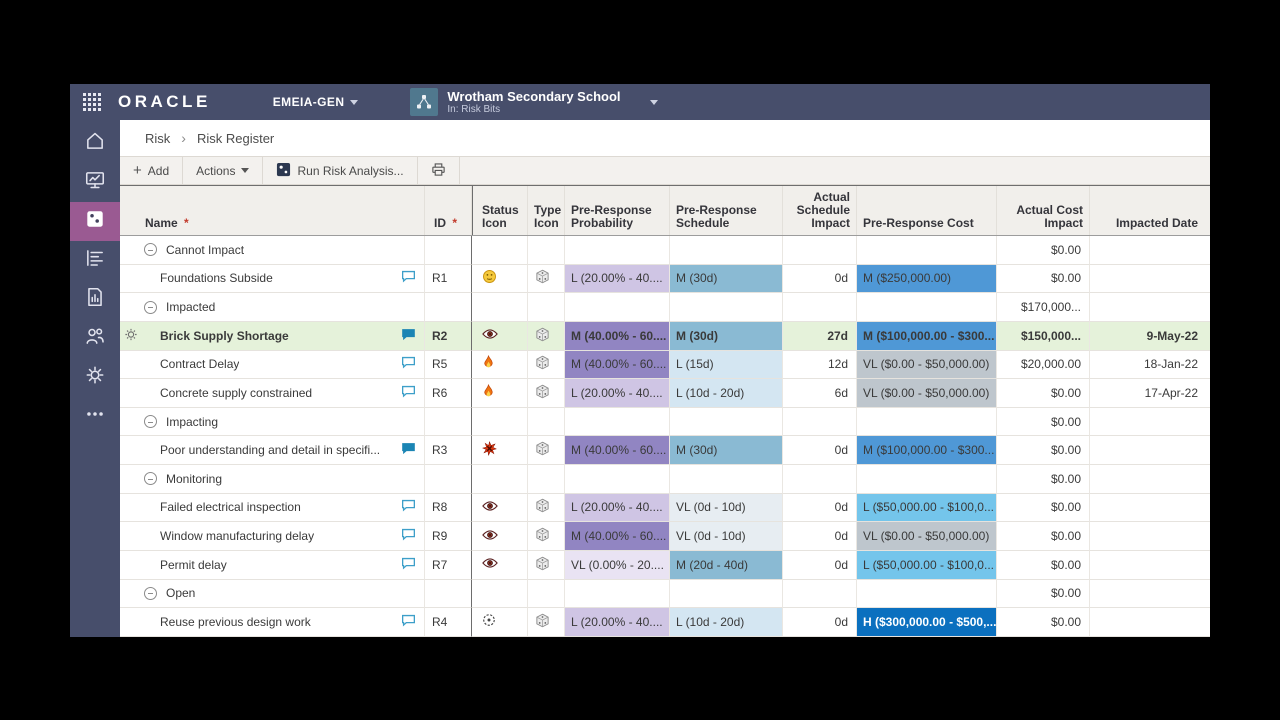 This screenshot has width=1280, height=720. Describe the element at coordinates (150, 250) in the screenshot. I see `collapse-icon` at that location.